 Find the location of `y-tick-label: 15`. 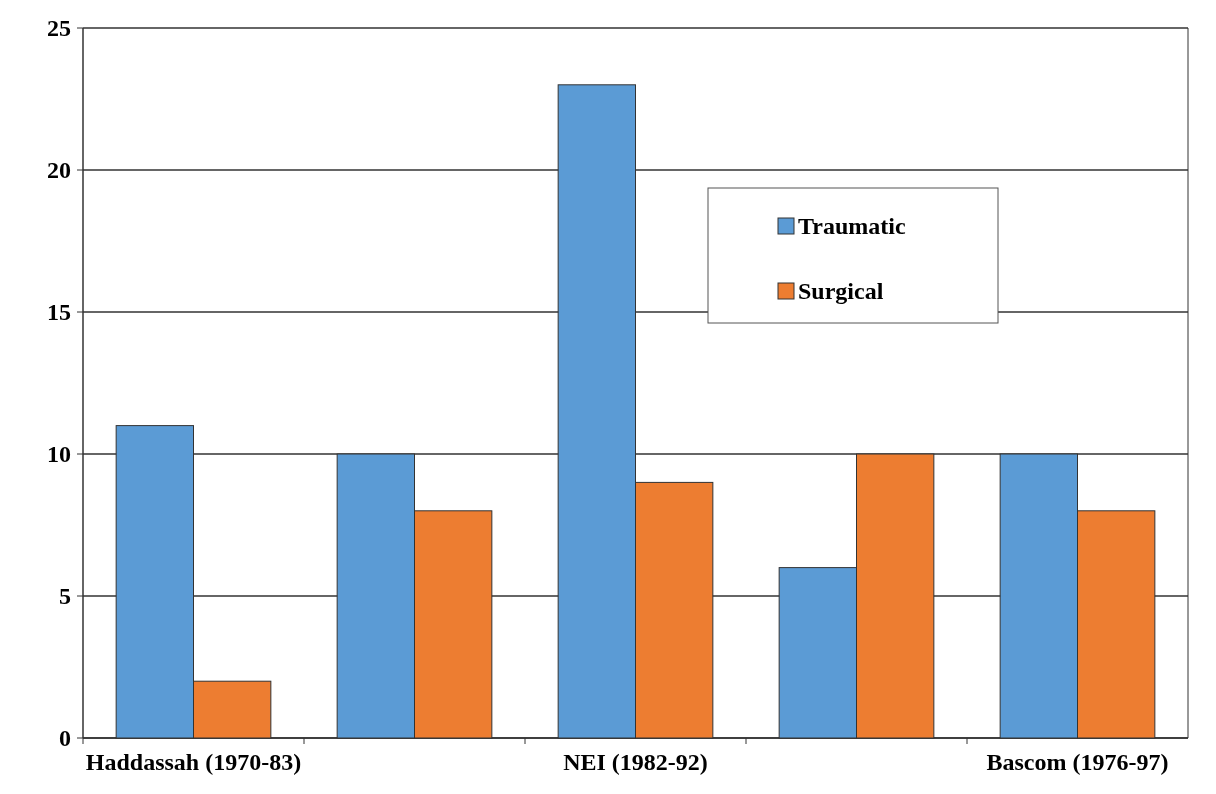

y-tick-label: 15 is located at coordinates (59, 312).